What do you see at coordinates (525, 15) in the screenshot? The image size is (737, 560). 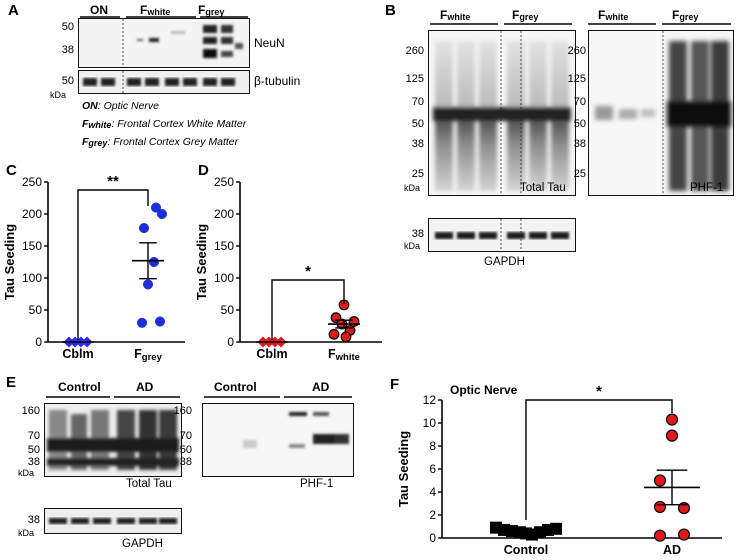 I see `b-group-fgrey-1: Fgrey` at bounding box center [525, 15].